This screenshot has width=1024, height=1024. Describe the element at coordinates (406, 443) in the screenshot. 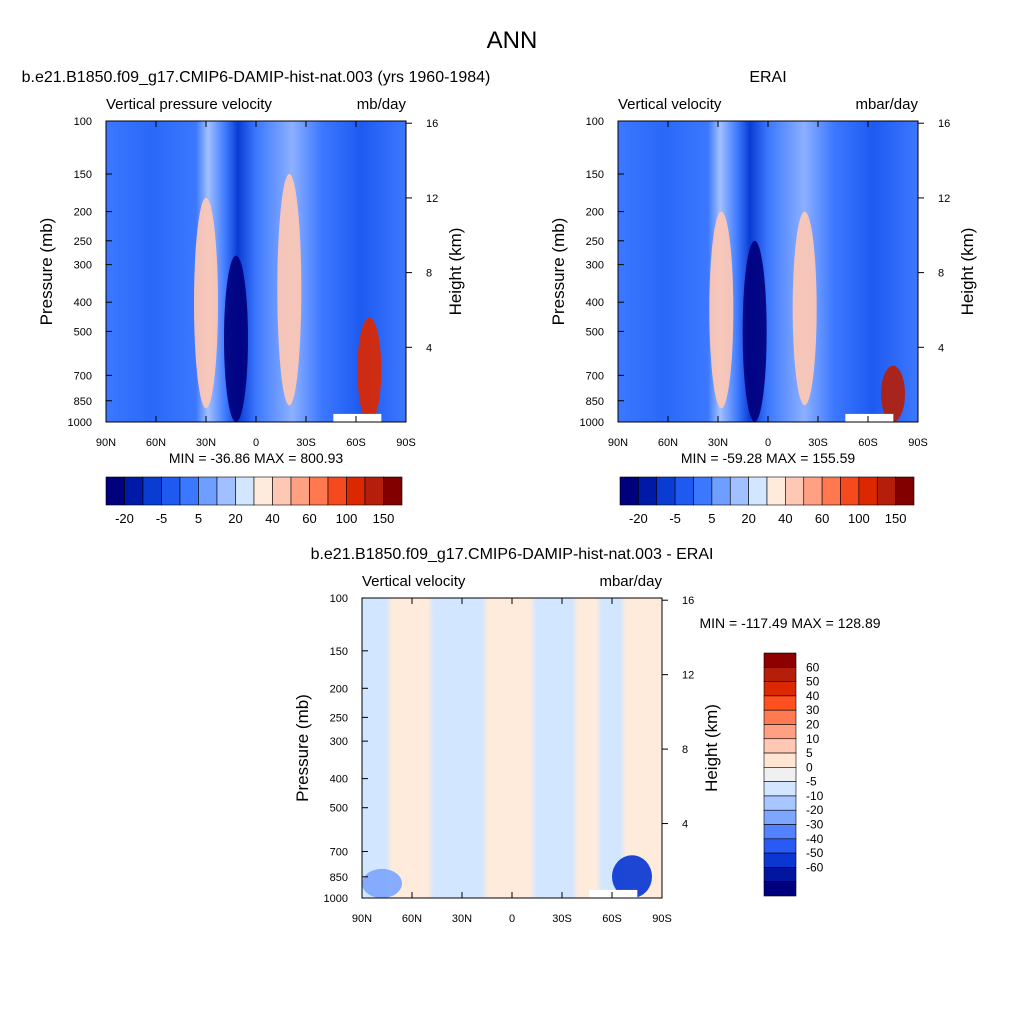

I see `x-tick-label: 90S` at that location.